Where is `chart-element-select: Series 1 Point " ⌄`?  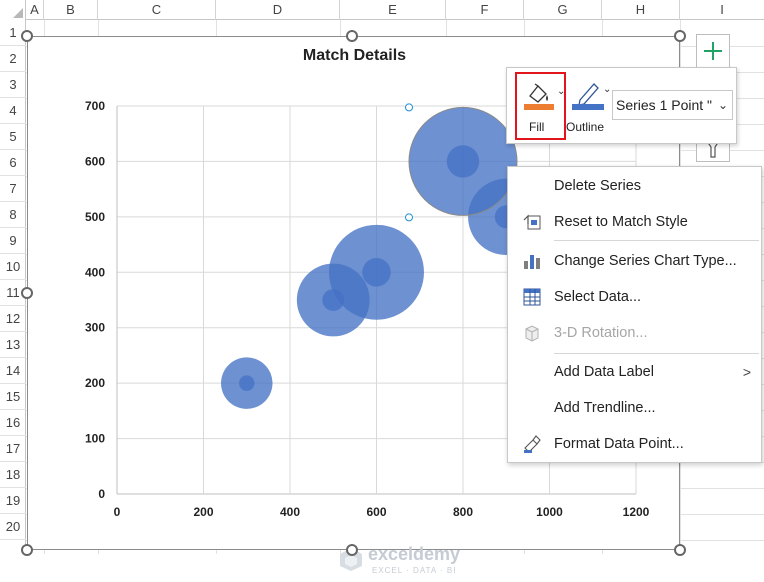
chart-element-select: Series 1 Point " ⌄ is located at coordinates (672, 105).